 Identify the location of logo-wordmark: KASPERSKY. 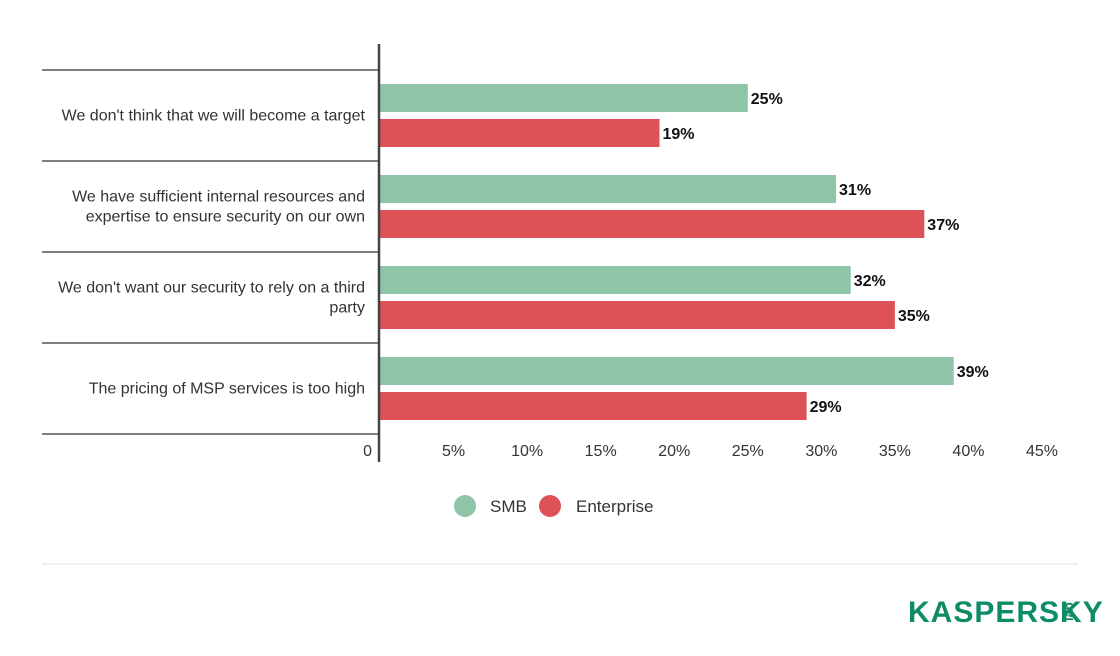
(1006, 612).